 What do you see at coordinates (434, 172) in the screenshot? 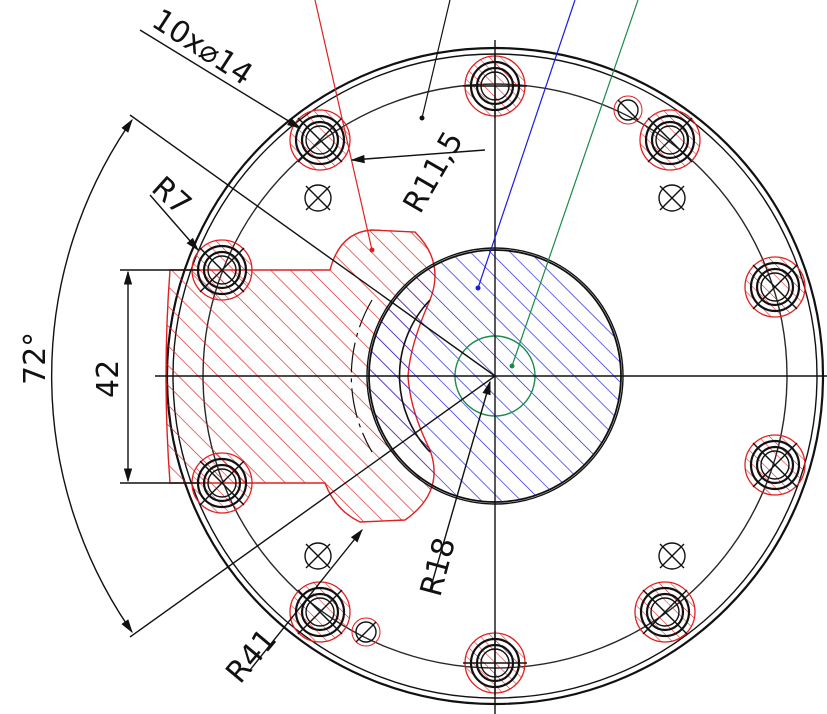
I see `r-bolt-label: R11,5` at bounding box center [434, 172].